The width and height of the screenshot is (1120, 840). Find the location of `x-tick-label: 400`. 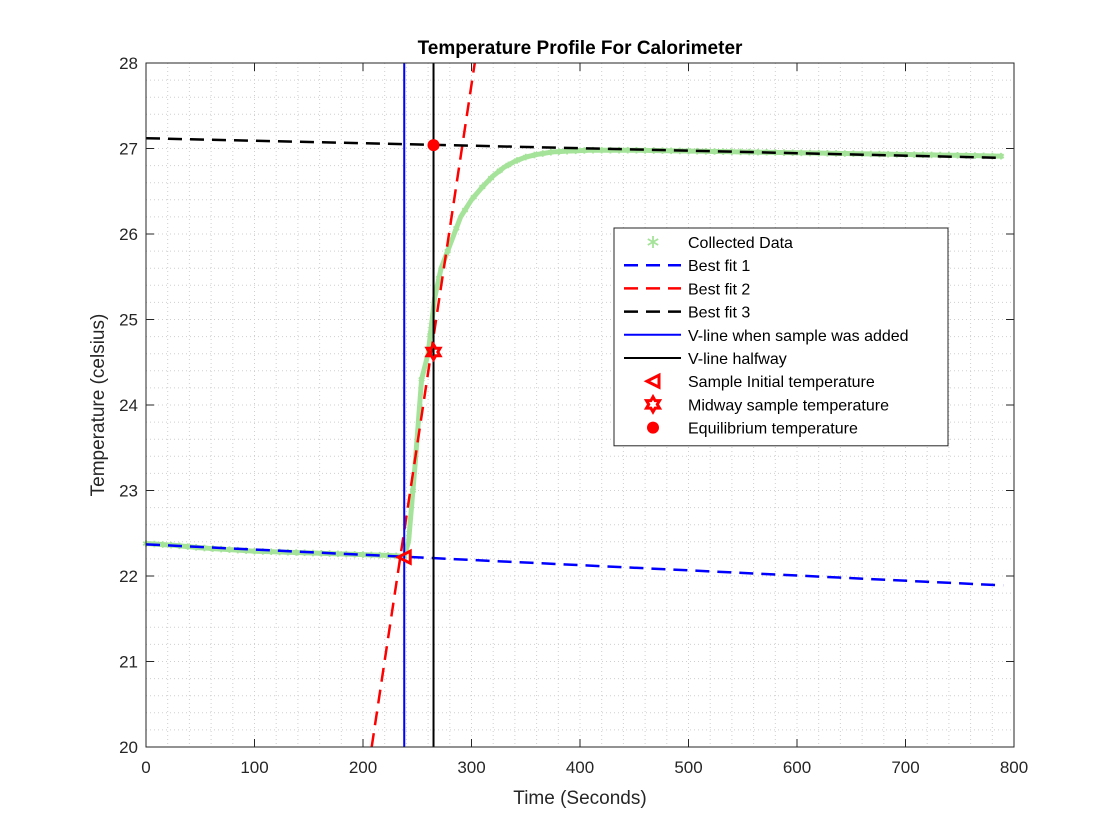

x-tick-label: 400 is located at coordinates (580, 767).